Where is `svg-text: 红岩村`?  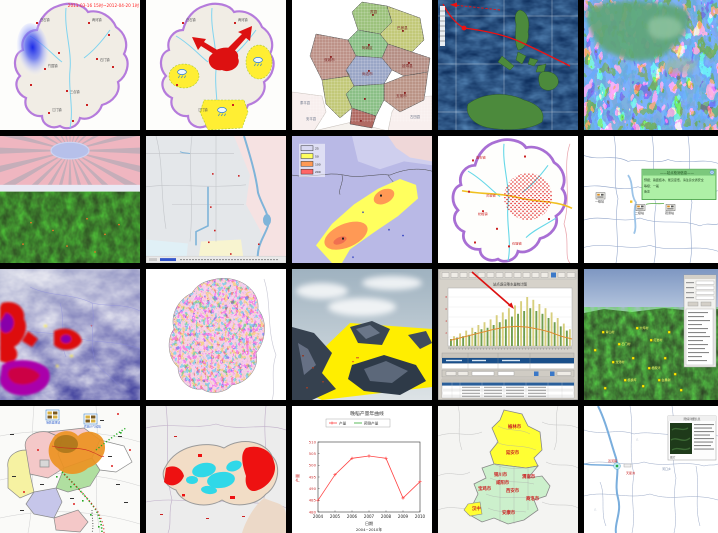
svg-text: 红岩村 is located at coordinates (658, 339).